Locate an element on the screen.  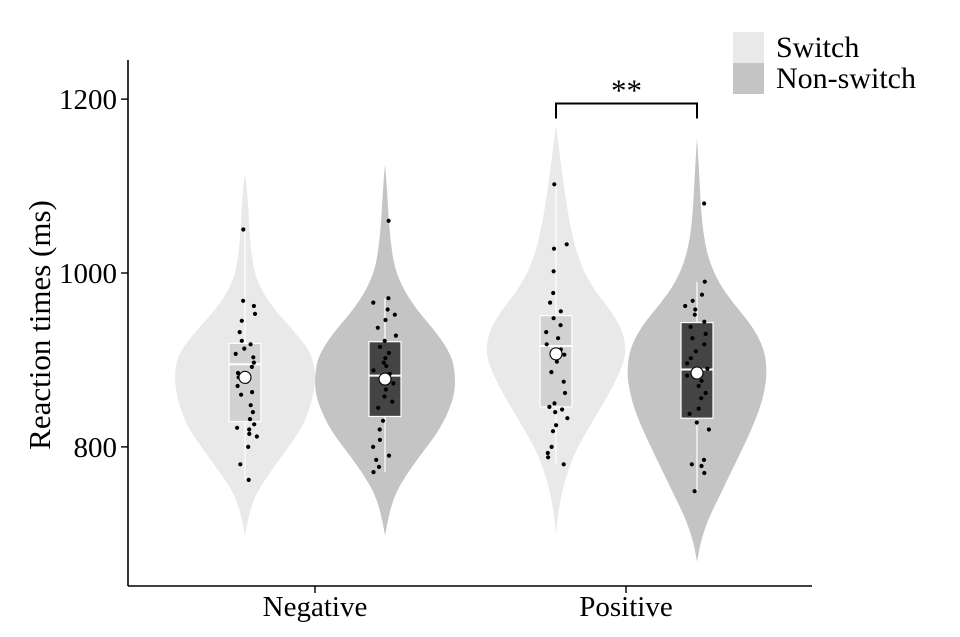
significance-annotation: ** is located at coordinates (626, 95).